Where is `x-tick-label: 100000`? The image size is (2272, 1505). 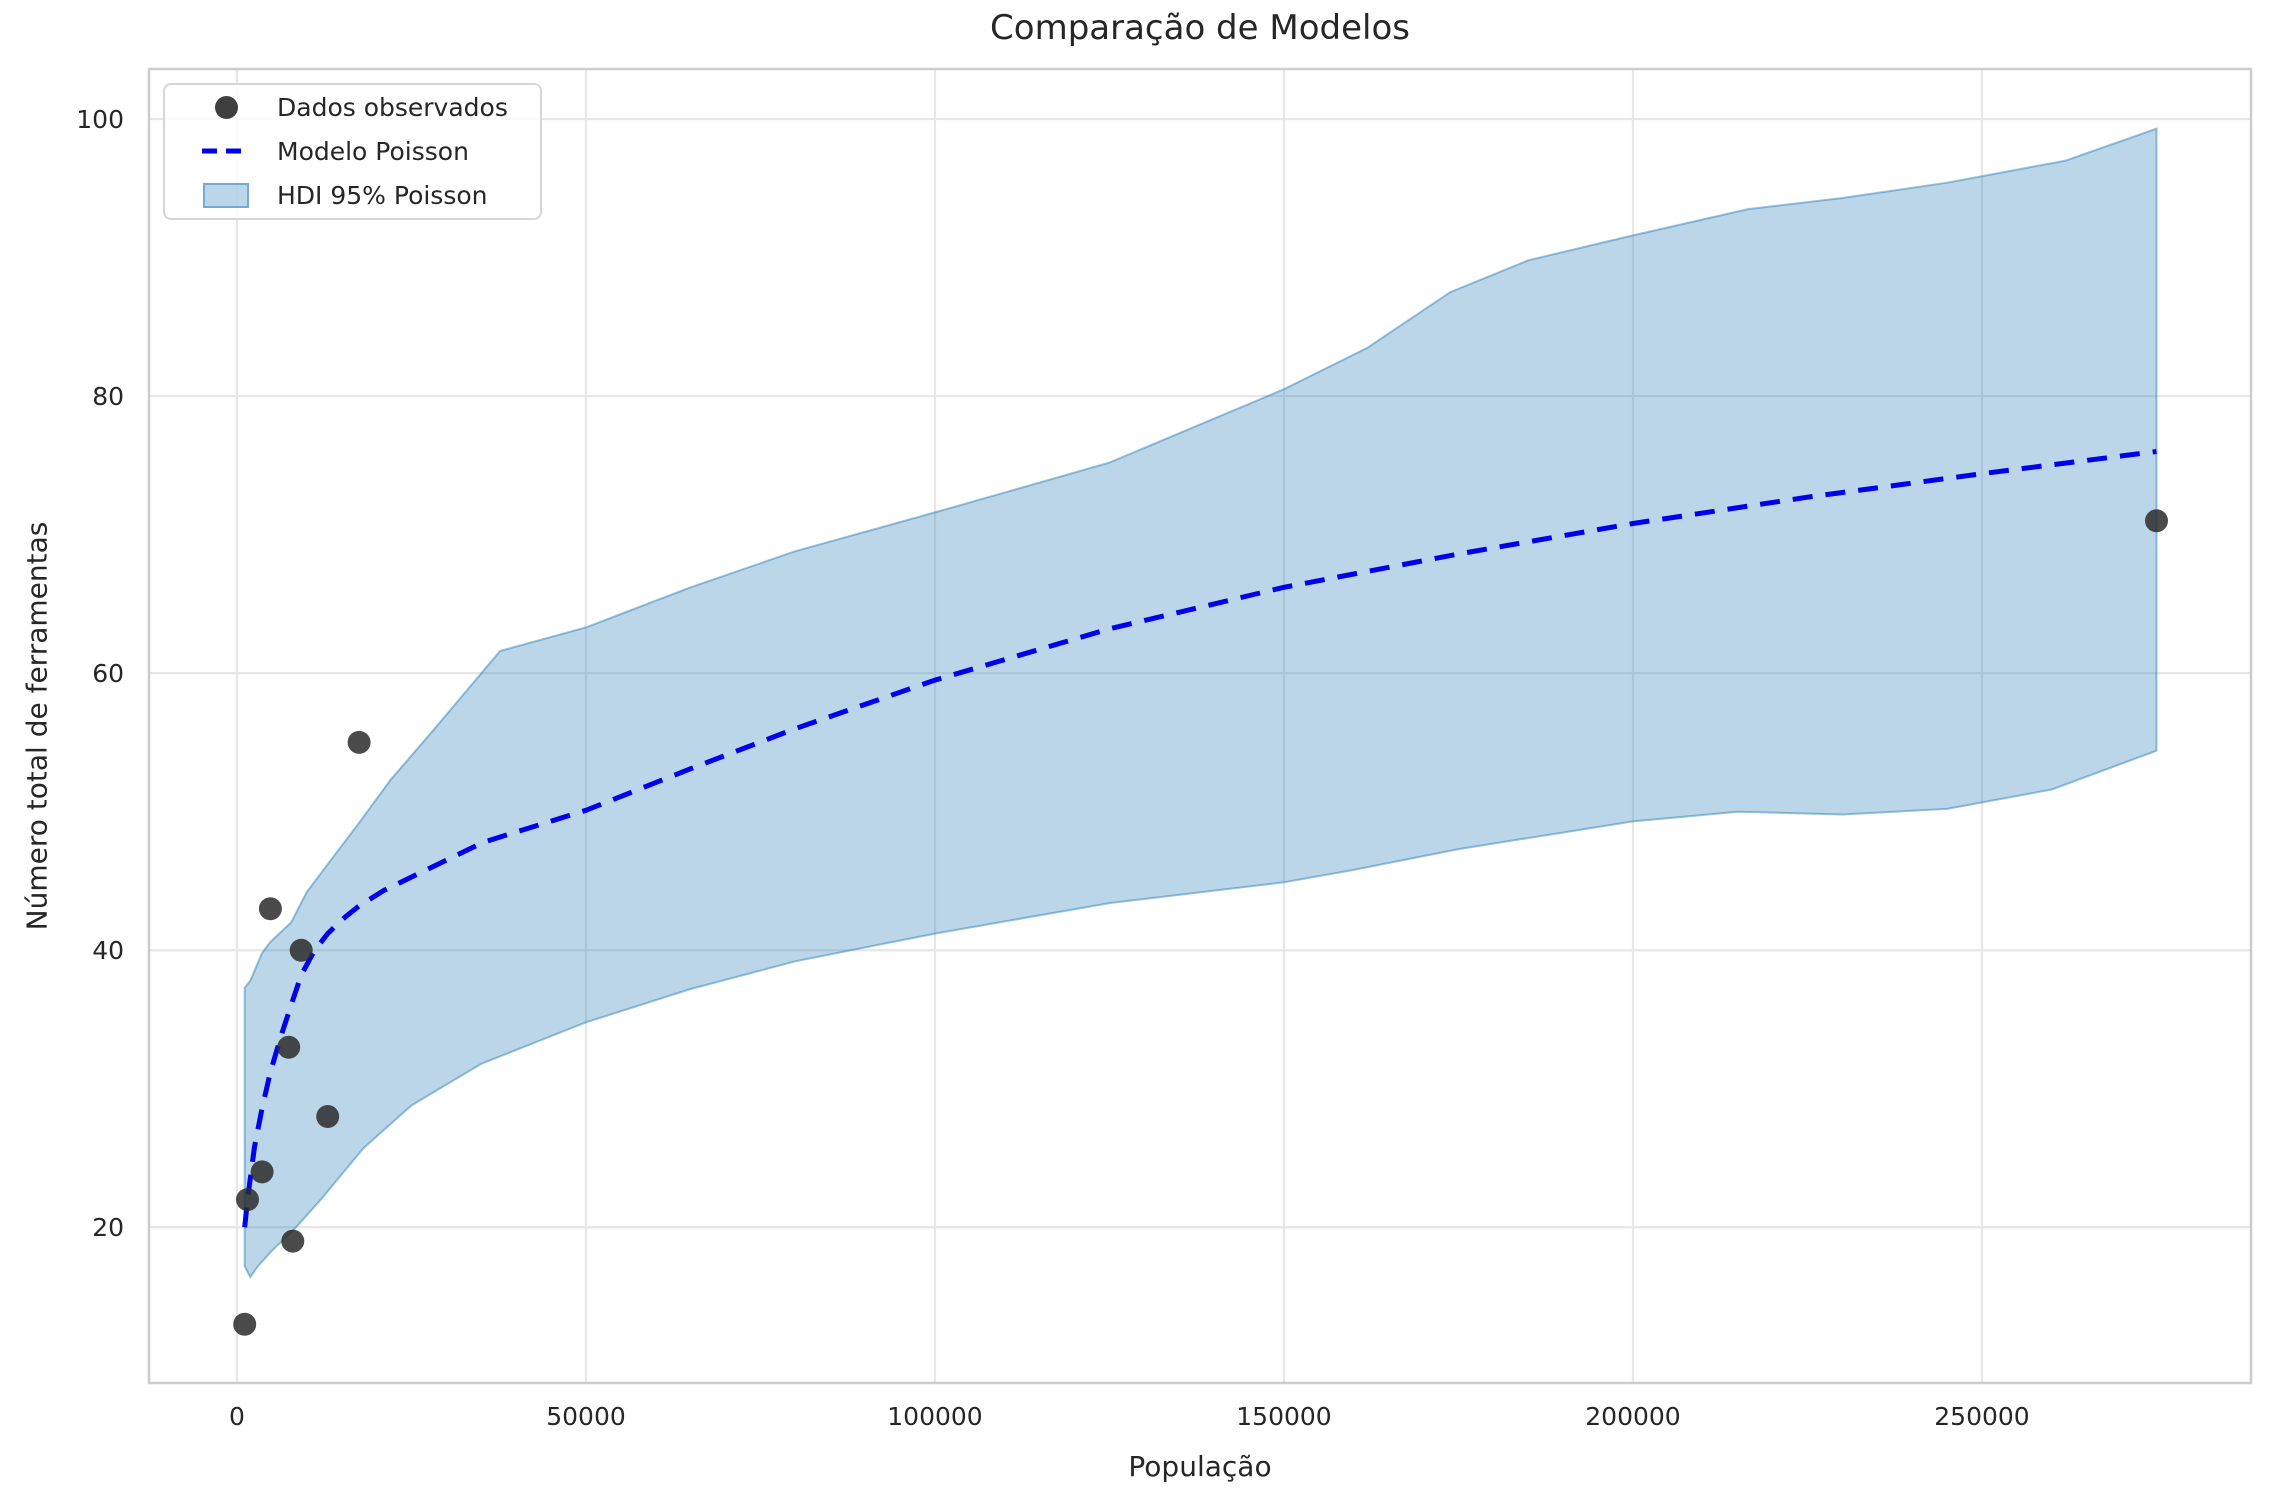
x-tick-label: 100000 is located at coordinates (934, 1416).